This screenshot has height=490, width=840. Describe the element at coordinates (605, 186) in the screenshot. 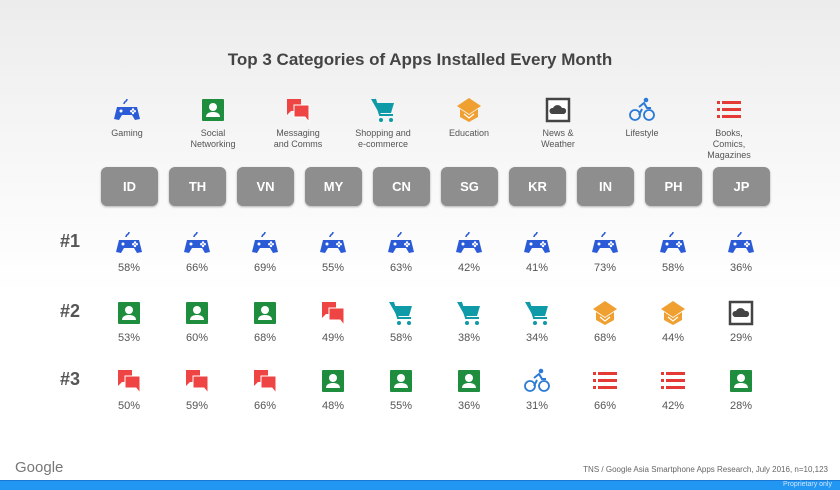

I see `country-in: IN` at that location.